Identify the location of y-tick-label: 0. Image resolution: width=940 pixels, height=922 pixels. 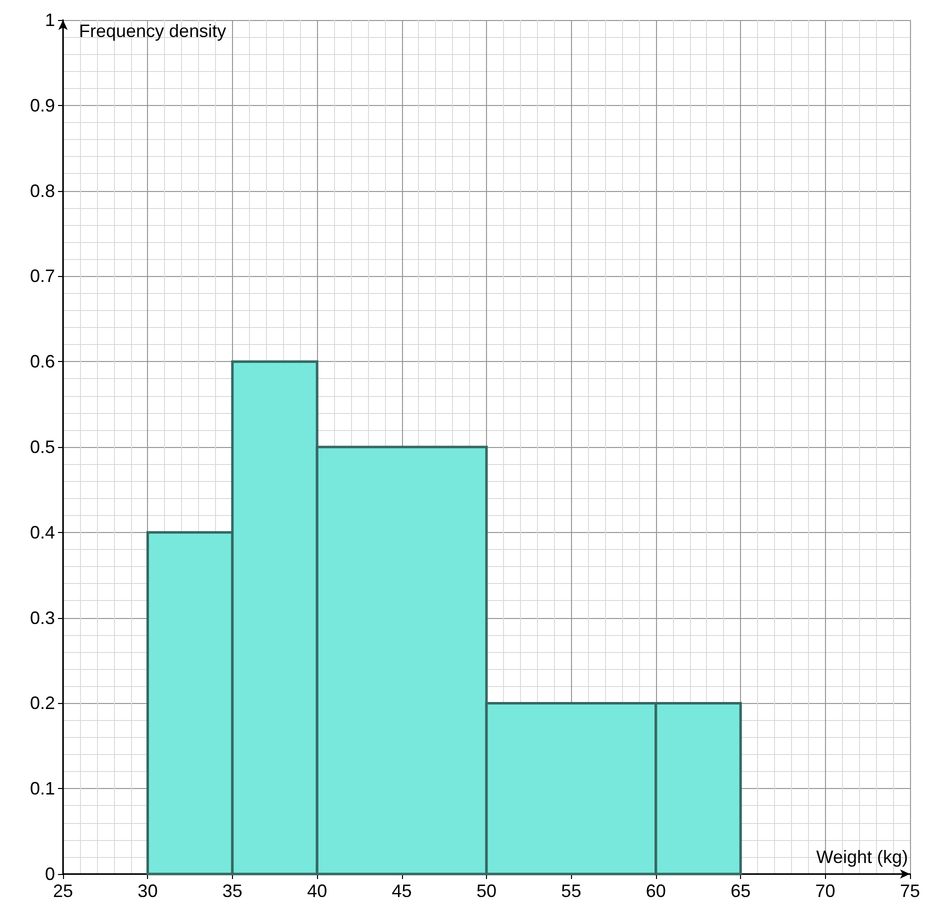
(49, 874).